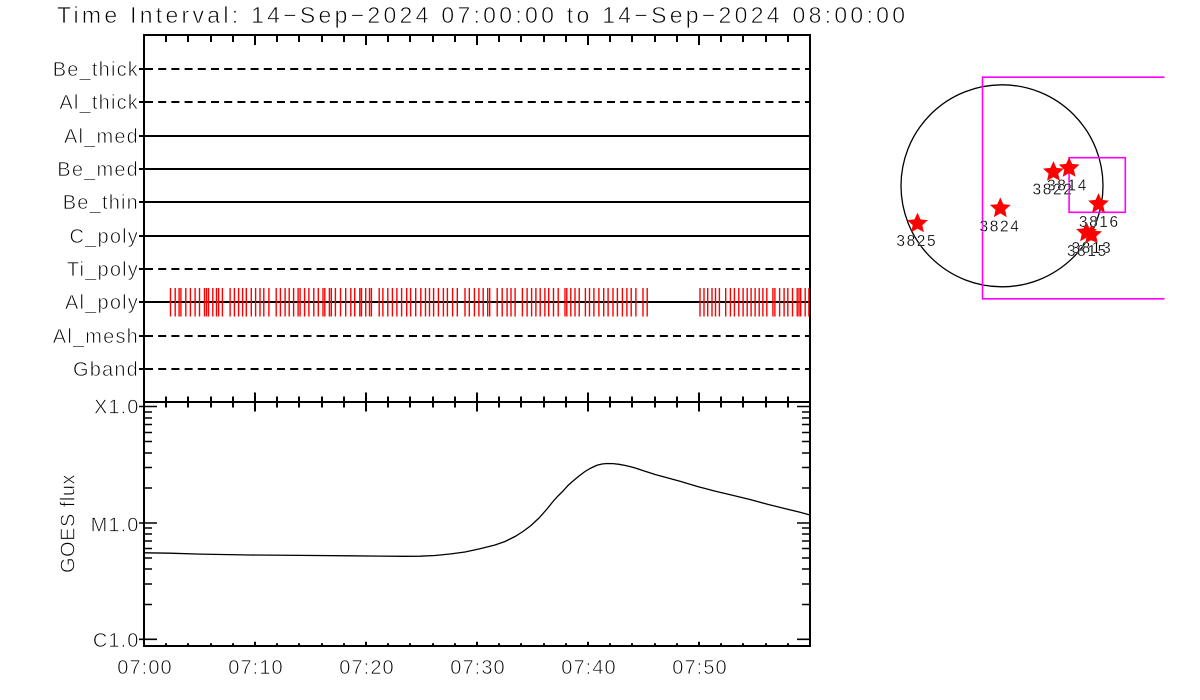 This screenshot has width=1200, height=700. I want to click on svg-text: 07:40, so click(589, 668).